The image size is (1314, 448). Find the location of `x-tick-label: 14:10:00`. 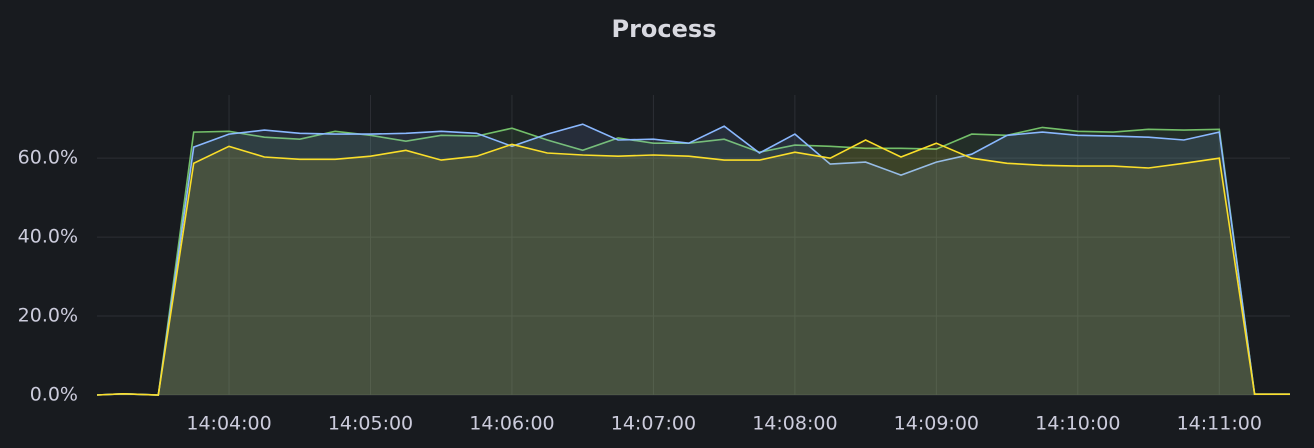

x-tick-label: 14:10:00 is located at coordinates (1077, 424).